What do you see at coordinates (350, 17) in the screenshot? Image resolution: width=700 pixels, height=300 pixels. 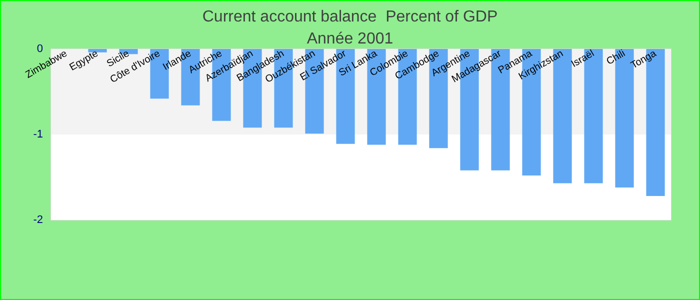 I see `chart-title: Current account balance Percent of GDP` at bounding box center [350, 17].